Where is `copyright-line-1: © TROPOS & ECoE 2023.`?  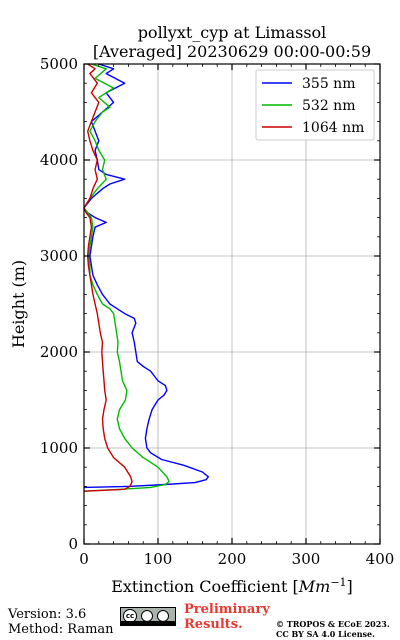
copyright-line-1: © TROPOS & ECoE 2023. is located at coordinates (333, 624).